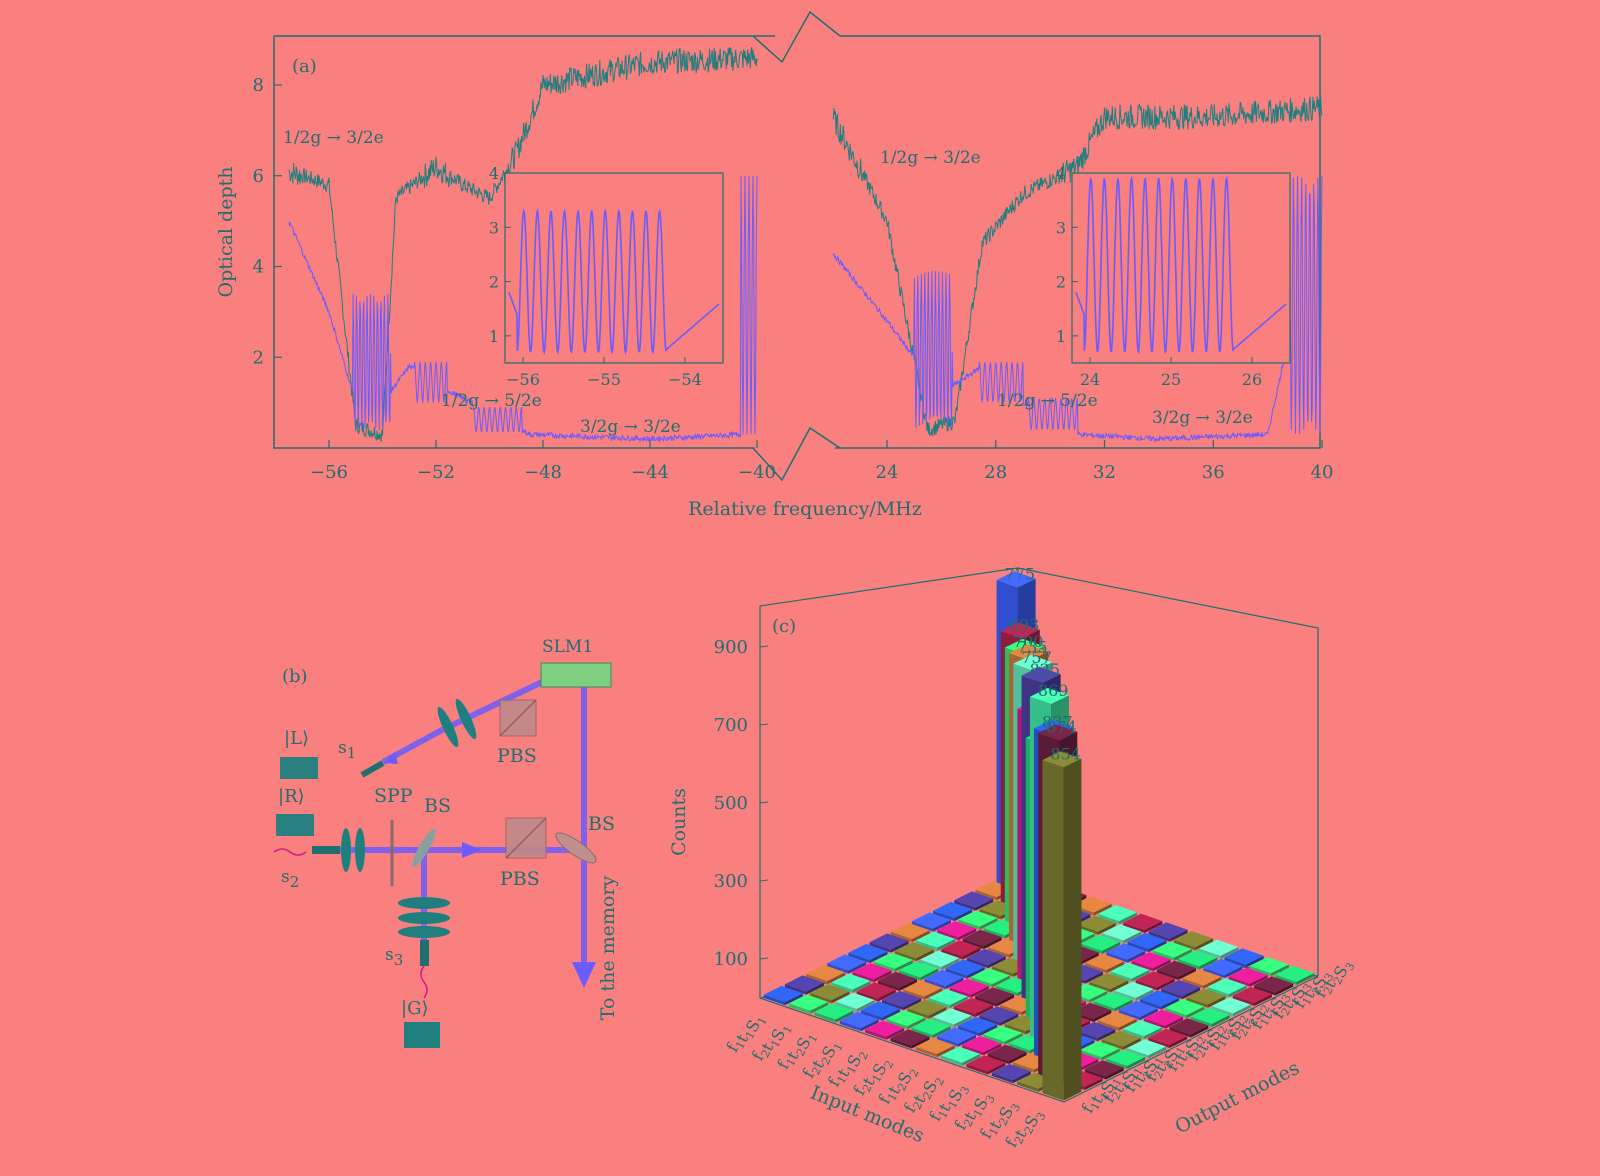 This screenshot has width=1600, height=1176. Describe the element at coordinates (258, 176) in the screenshot. I see `y-tick-label: 6` at that location.